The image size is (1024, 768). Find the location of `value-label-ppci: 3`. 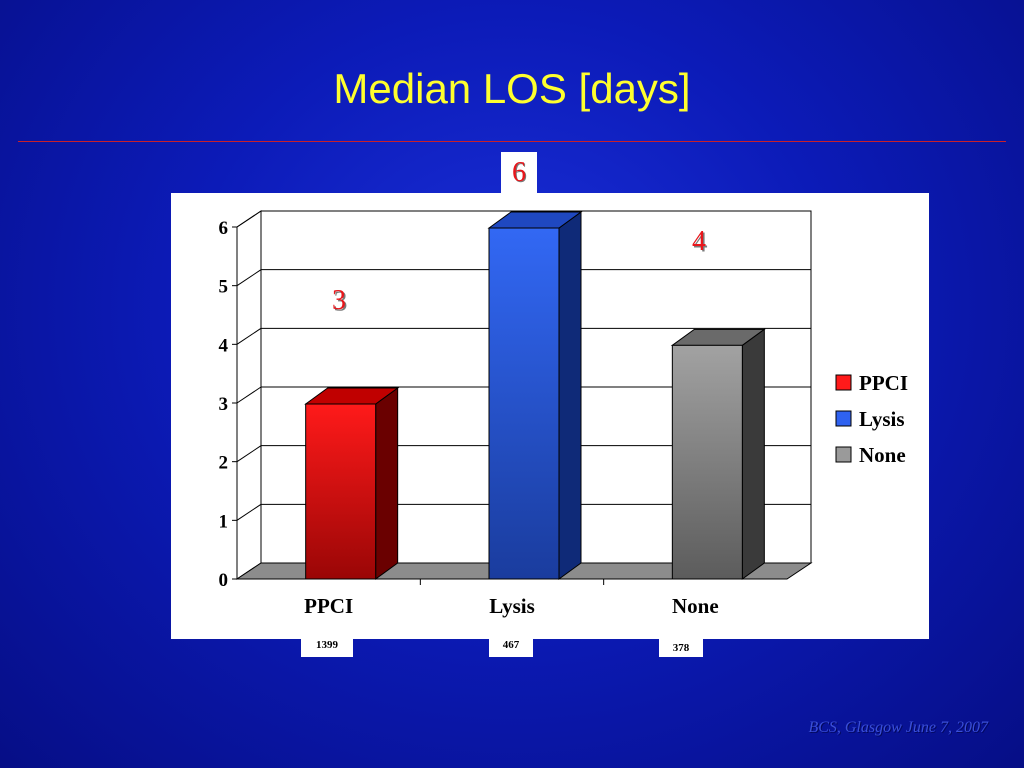

value-label-ppci: 3 is located at coordinates (339, 300).